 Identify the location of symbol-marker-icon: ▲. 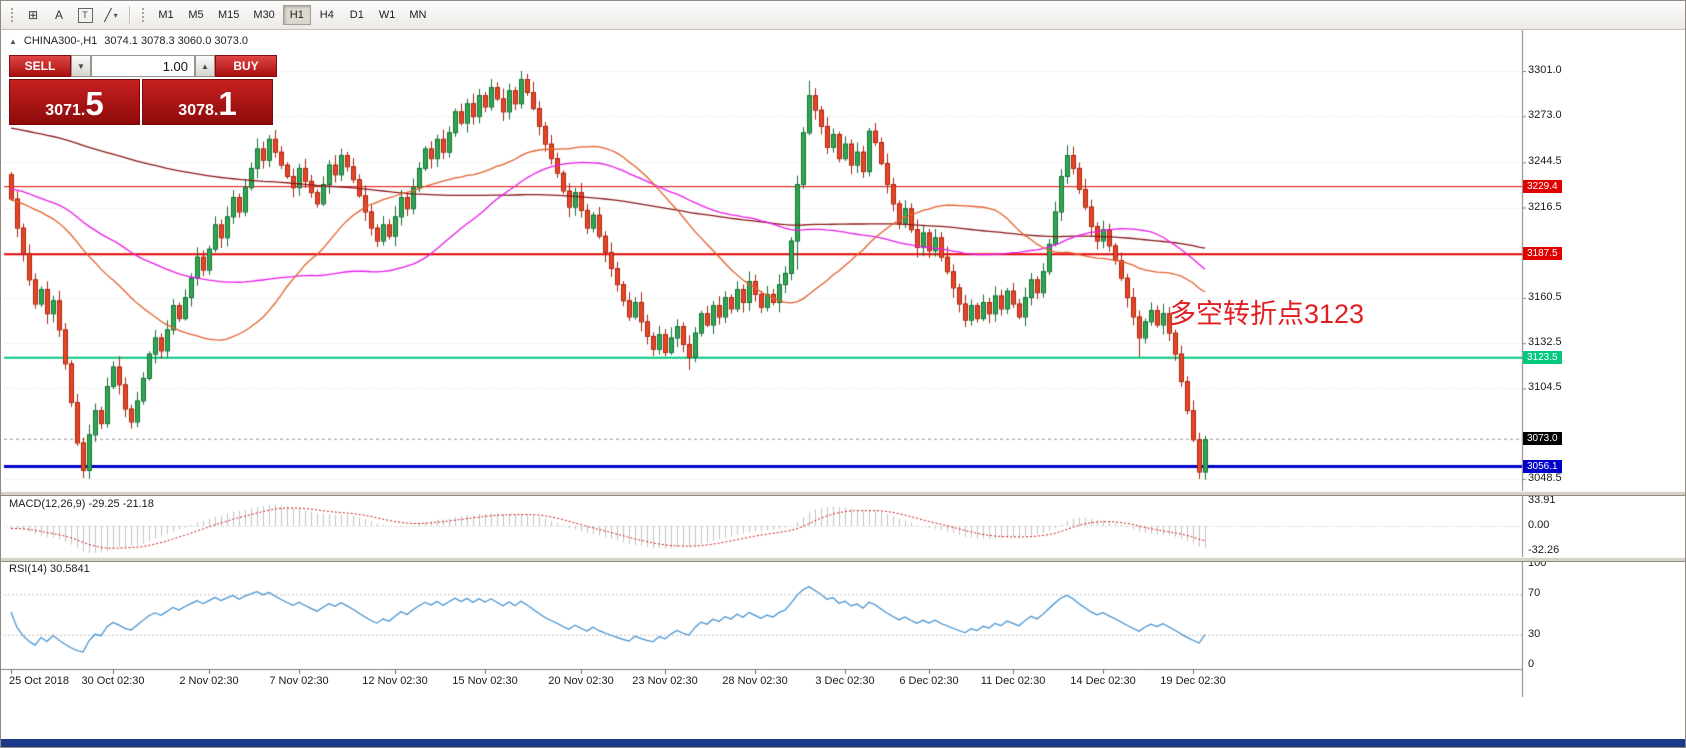
(13, 41).